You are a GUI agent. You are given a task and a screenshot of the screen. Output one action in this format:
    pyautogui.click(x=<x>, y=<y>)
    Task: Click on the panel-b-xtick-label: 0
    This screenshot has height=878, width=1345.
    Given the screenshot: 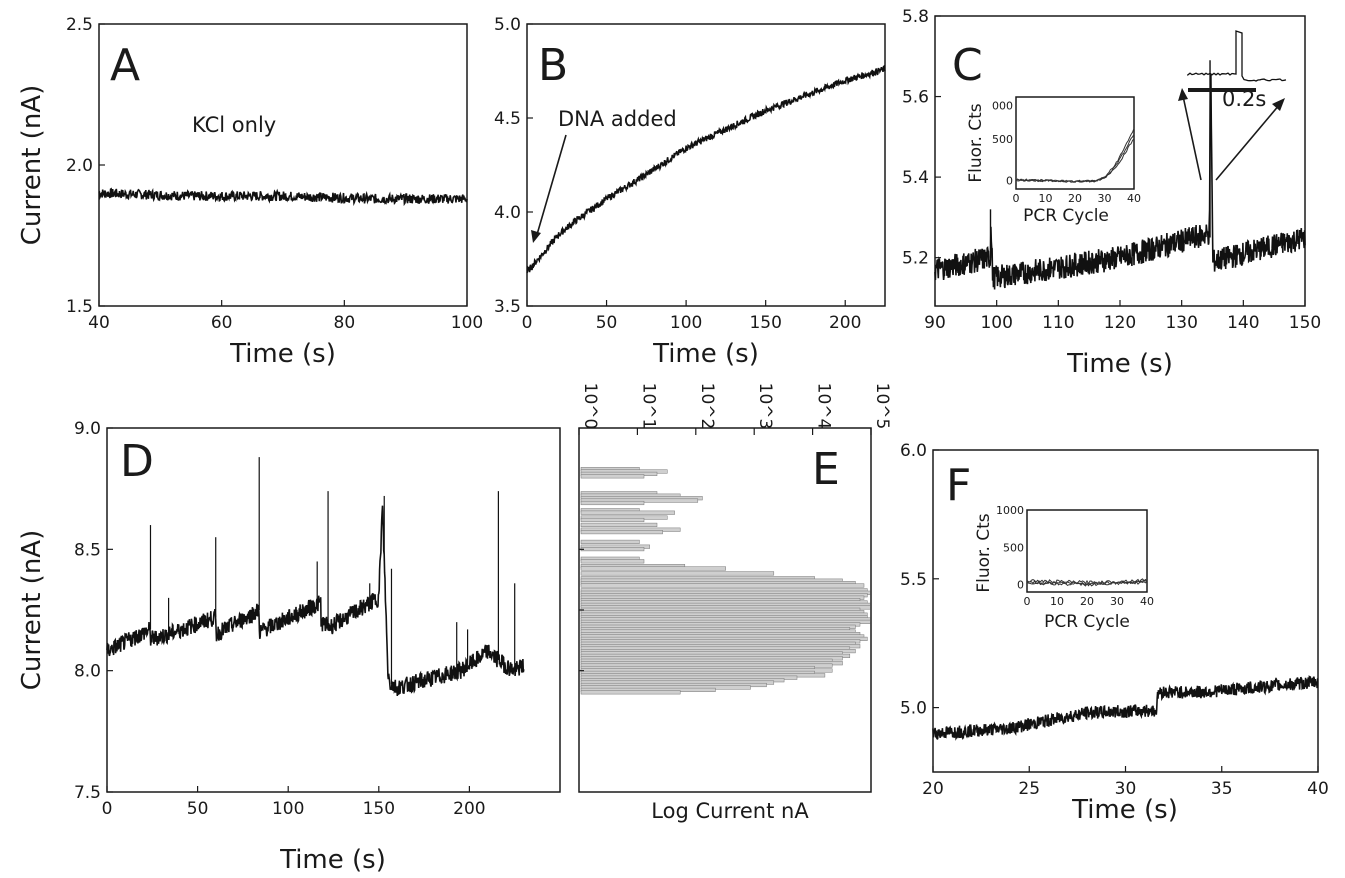 What is the action you would take?
    pyautogui.click(x=527, y=323)
    